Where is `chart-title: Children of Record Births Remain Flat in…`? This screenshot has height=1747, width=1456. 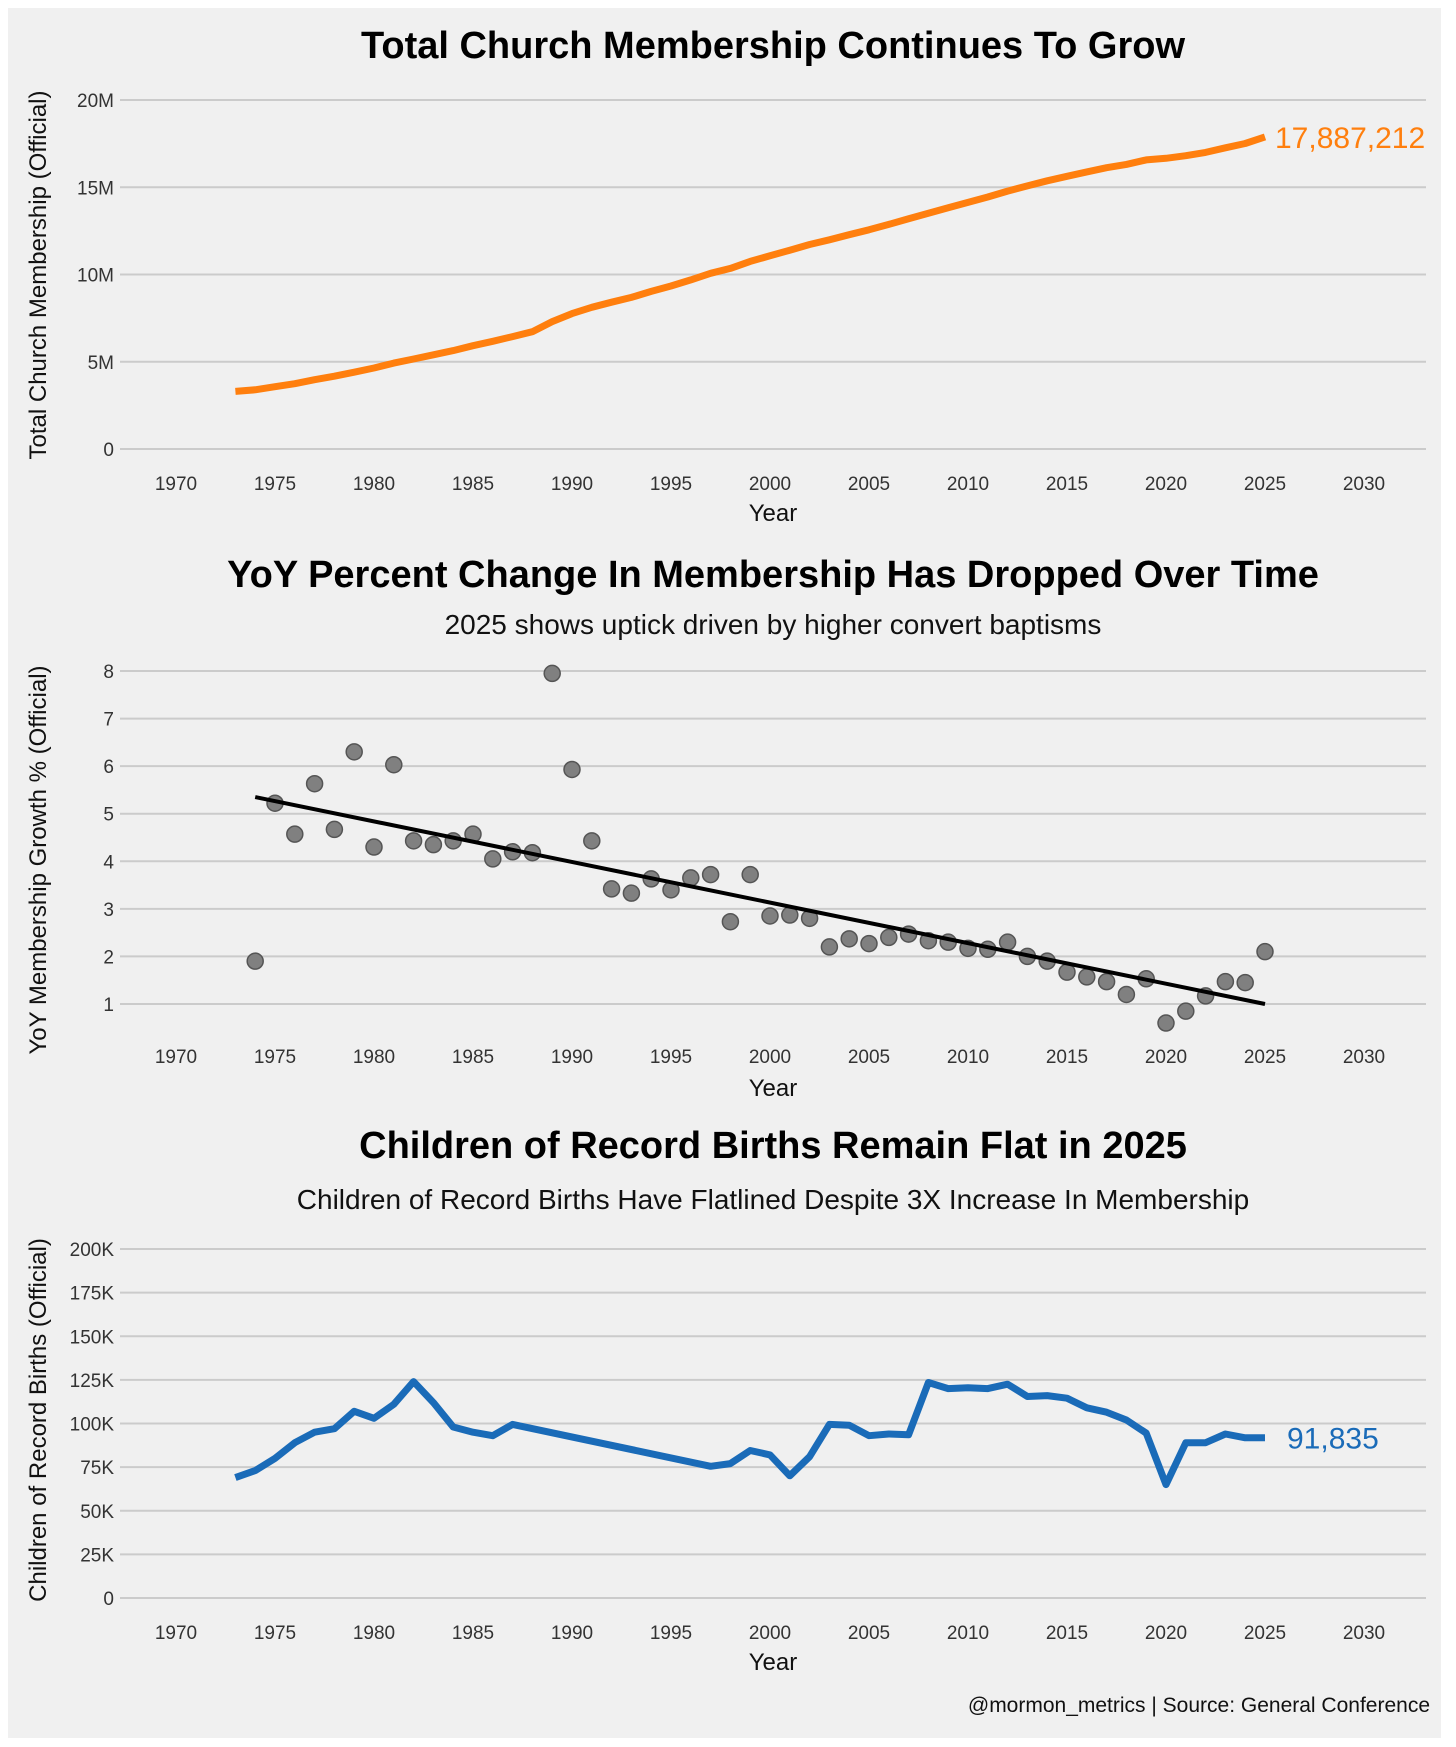 chart-title: Children of Record Births Remain Flat in… is located at coordinates (773, 1146).